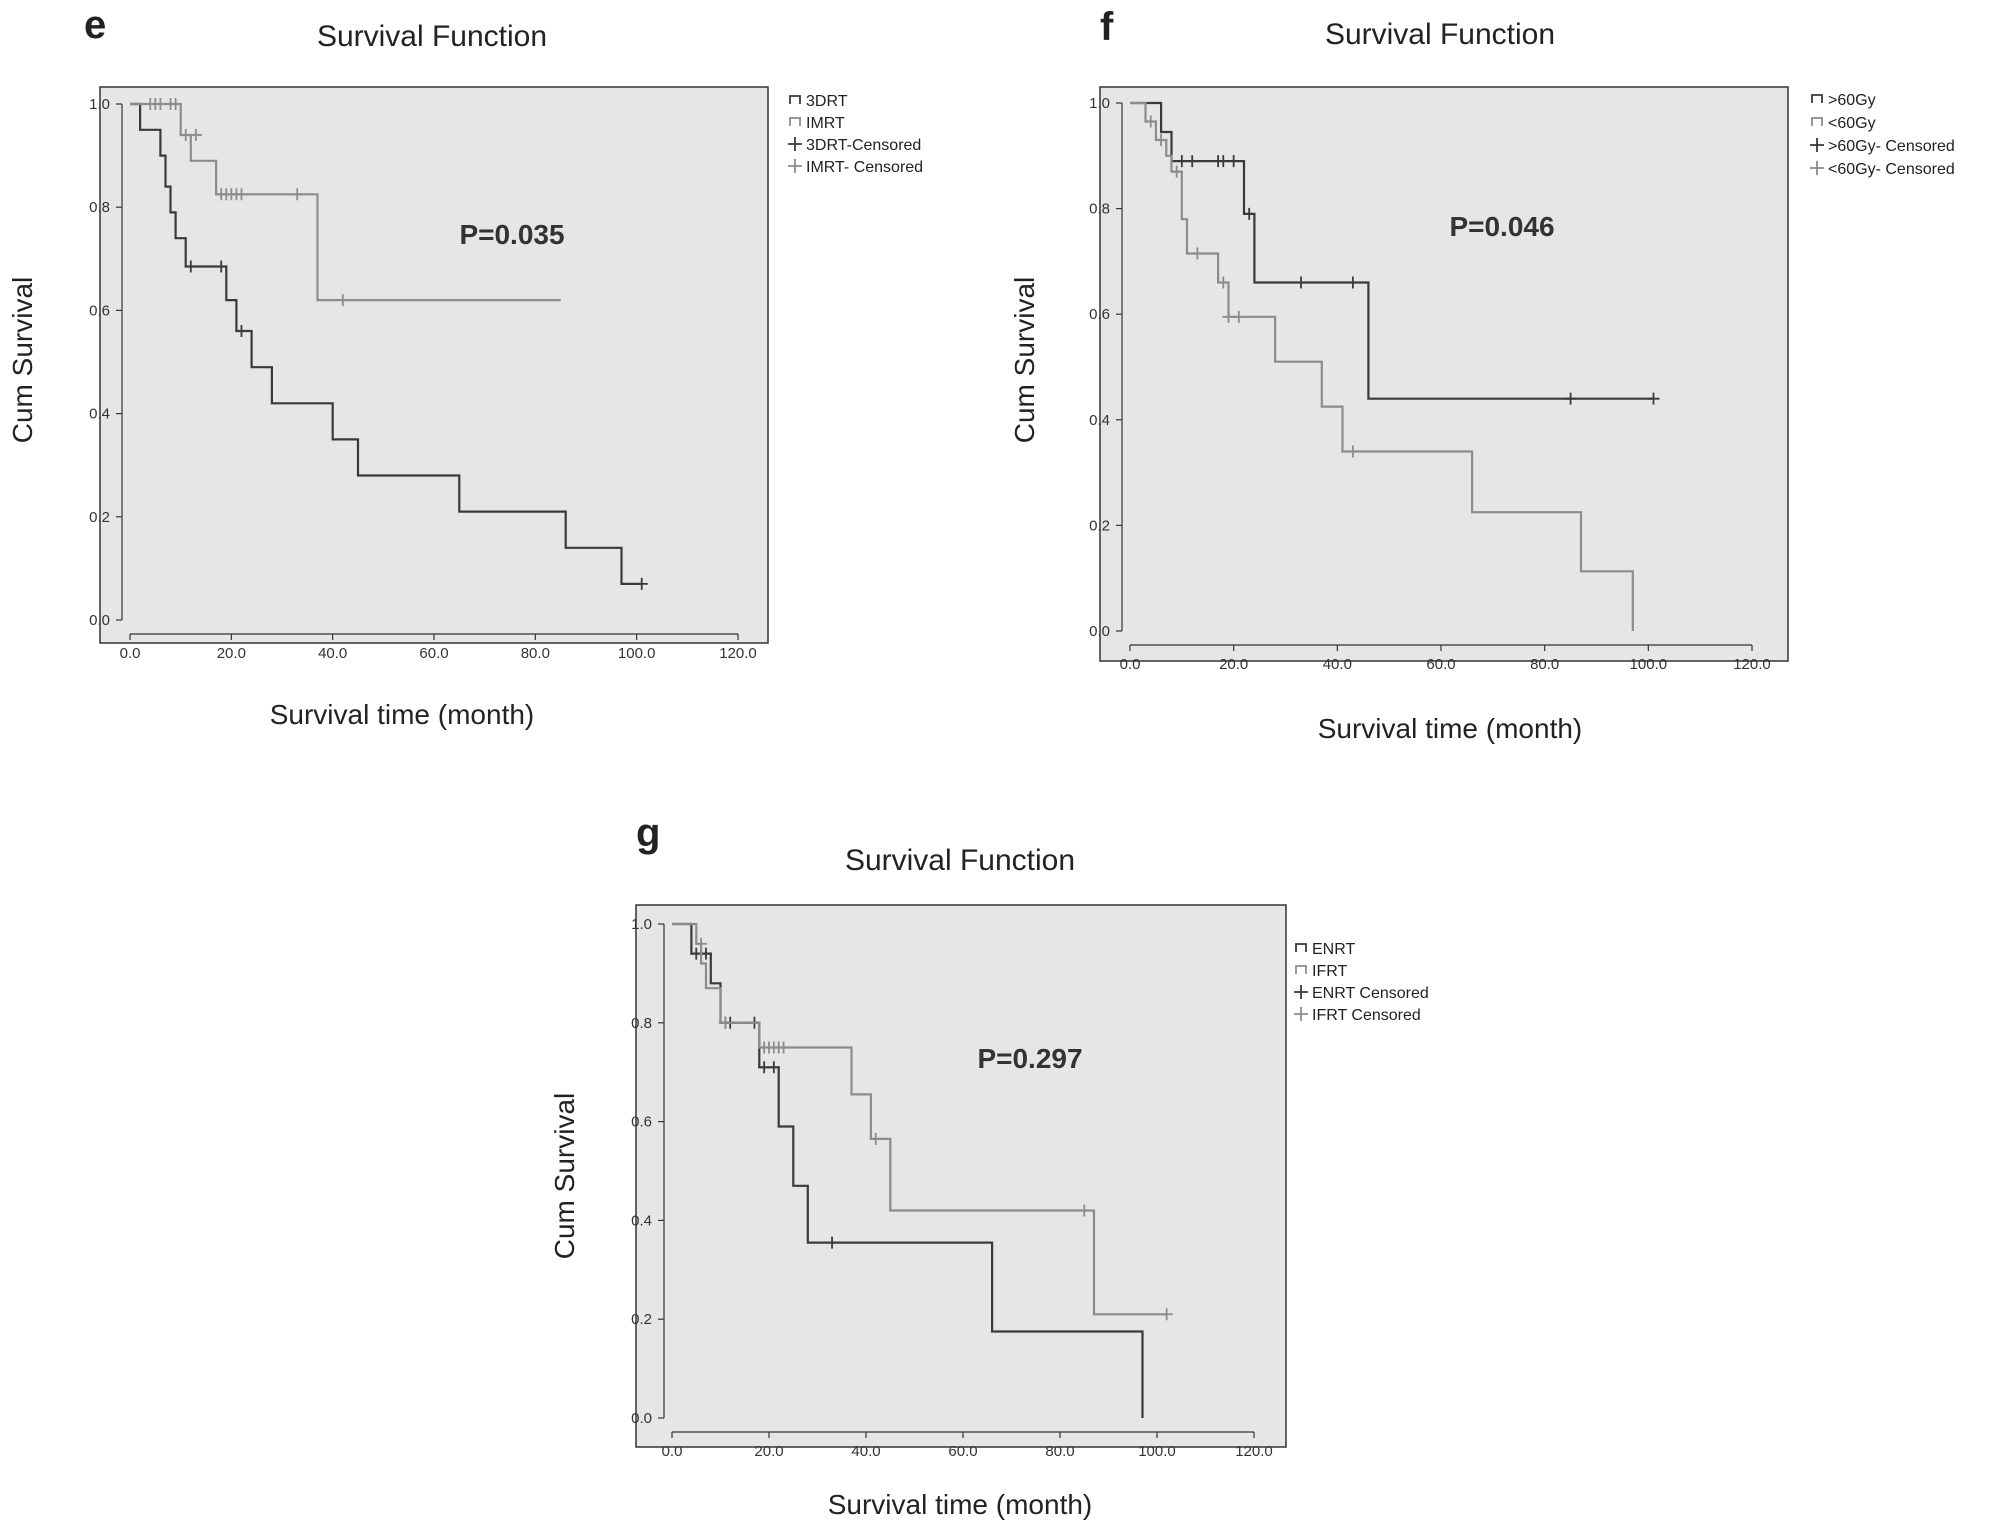 Image resolution: width=2007 pixels, height=1530 pixels. I want to click on legend-label: 3DRT-Censored, so click(863, 145).